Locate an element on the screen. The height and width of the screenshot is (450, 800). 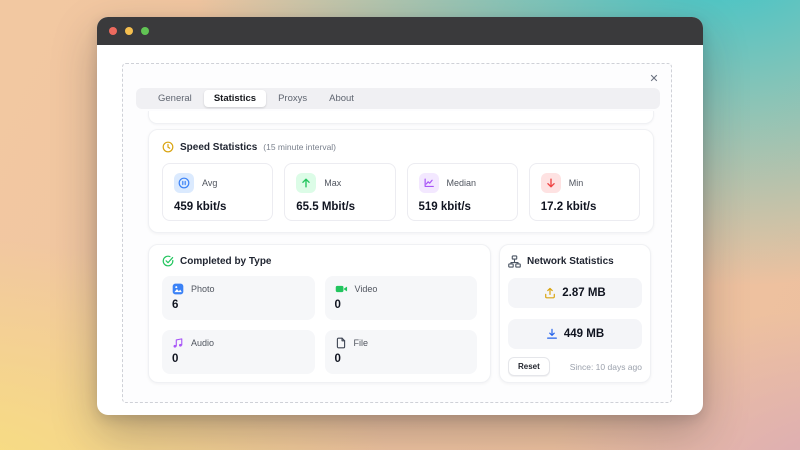
stat-label: Max is located at coordinates (333, 183).